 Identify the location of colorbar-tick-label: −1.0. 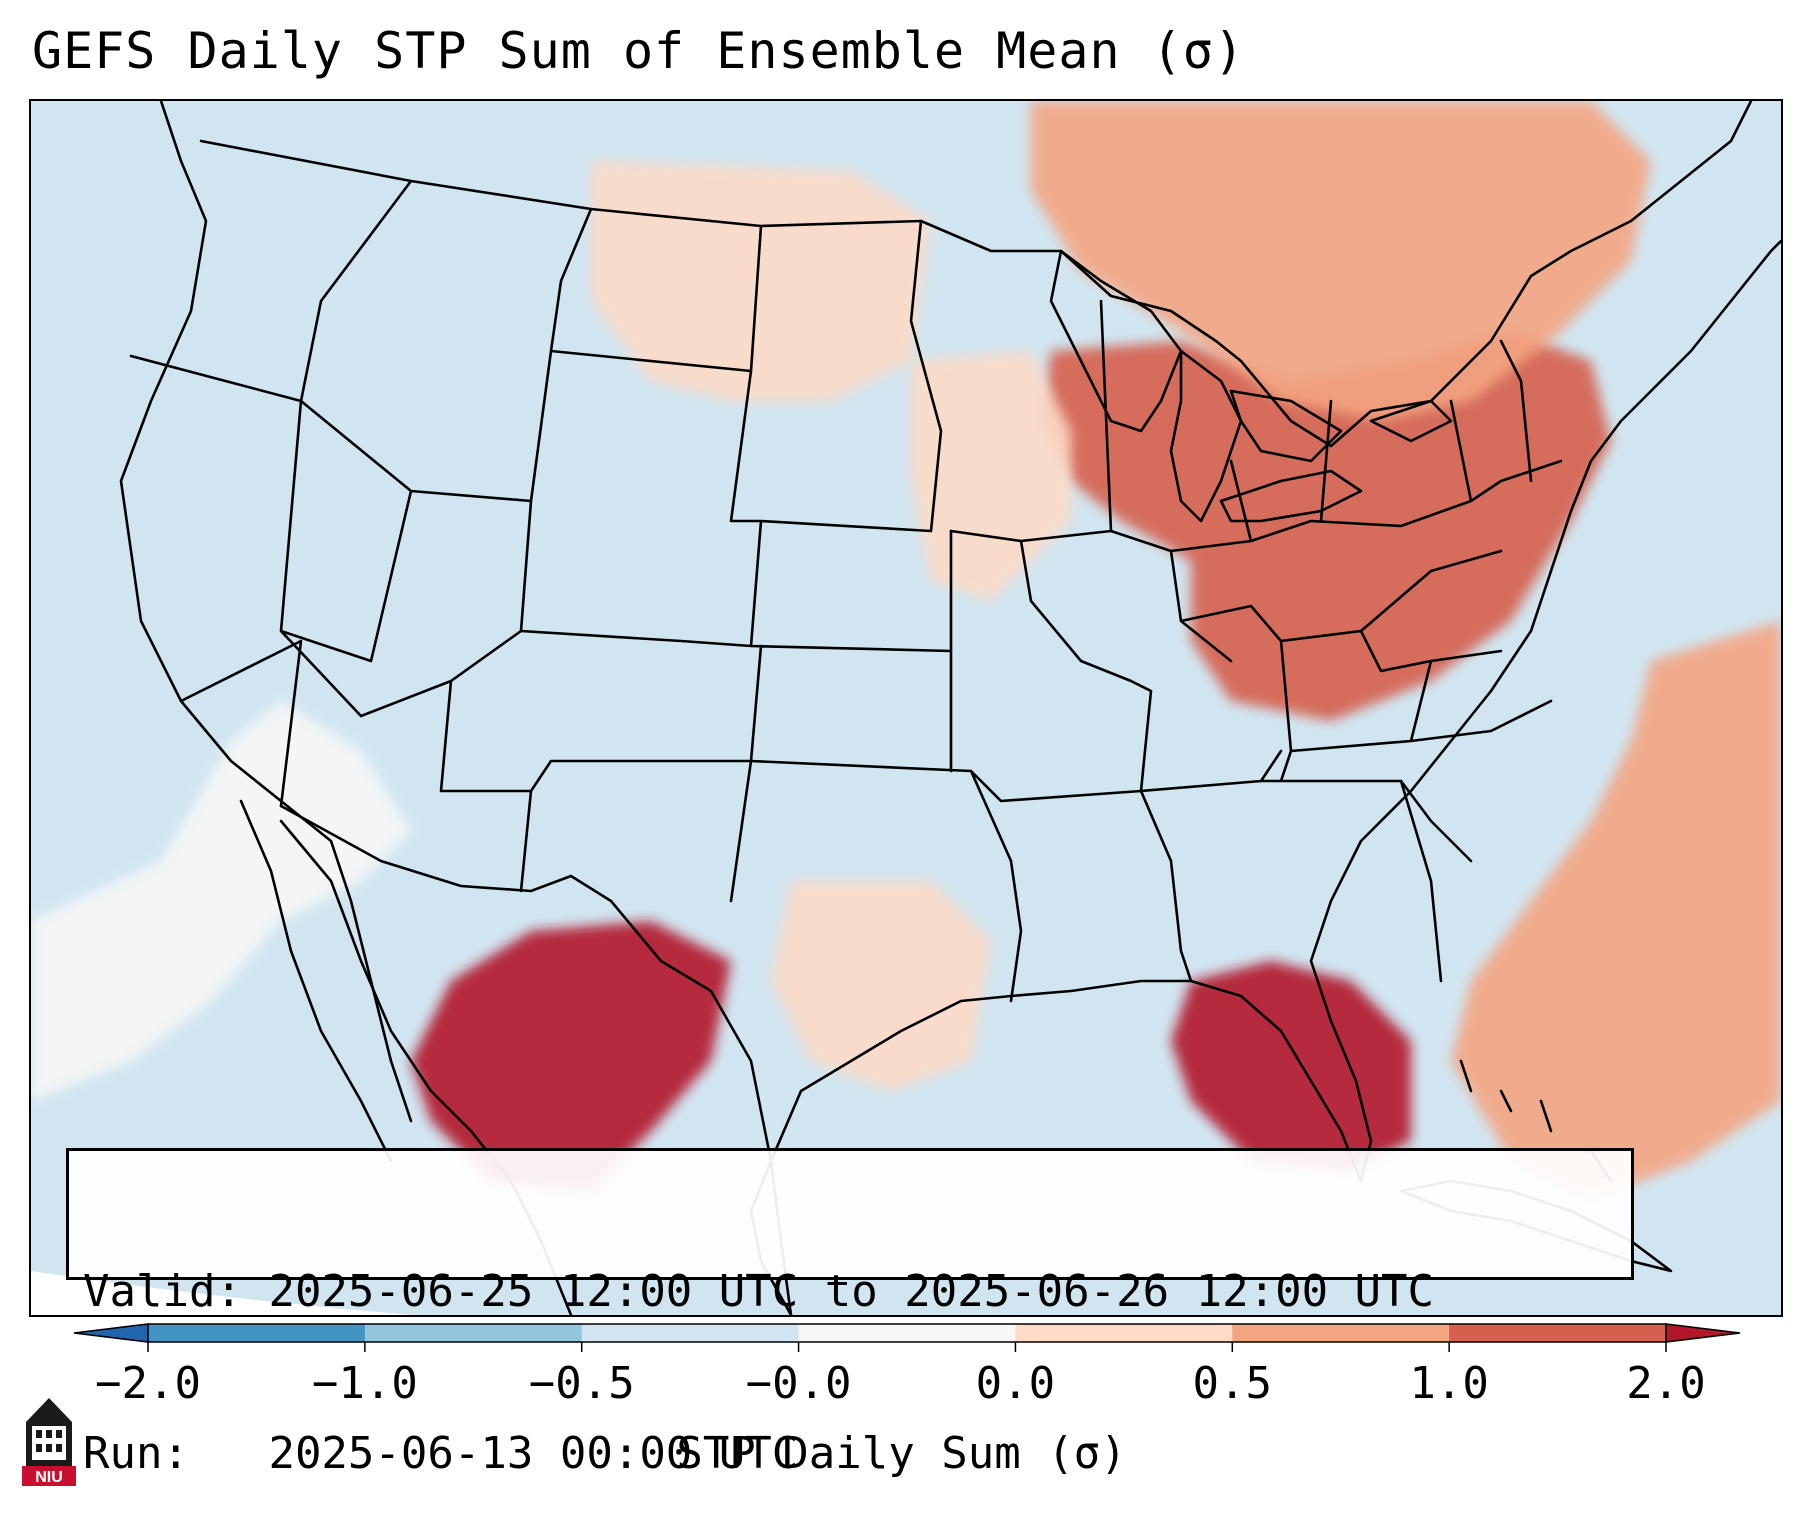
(365, 1383).